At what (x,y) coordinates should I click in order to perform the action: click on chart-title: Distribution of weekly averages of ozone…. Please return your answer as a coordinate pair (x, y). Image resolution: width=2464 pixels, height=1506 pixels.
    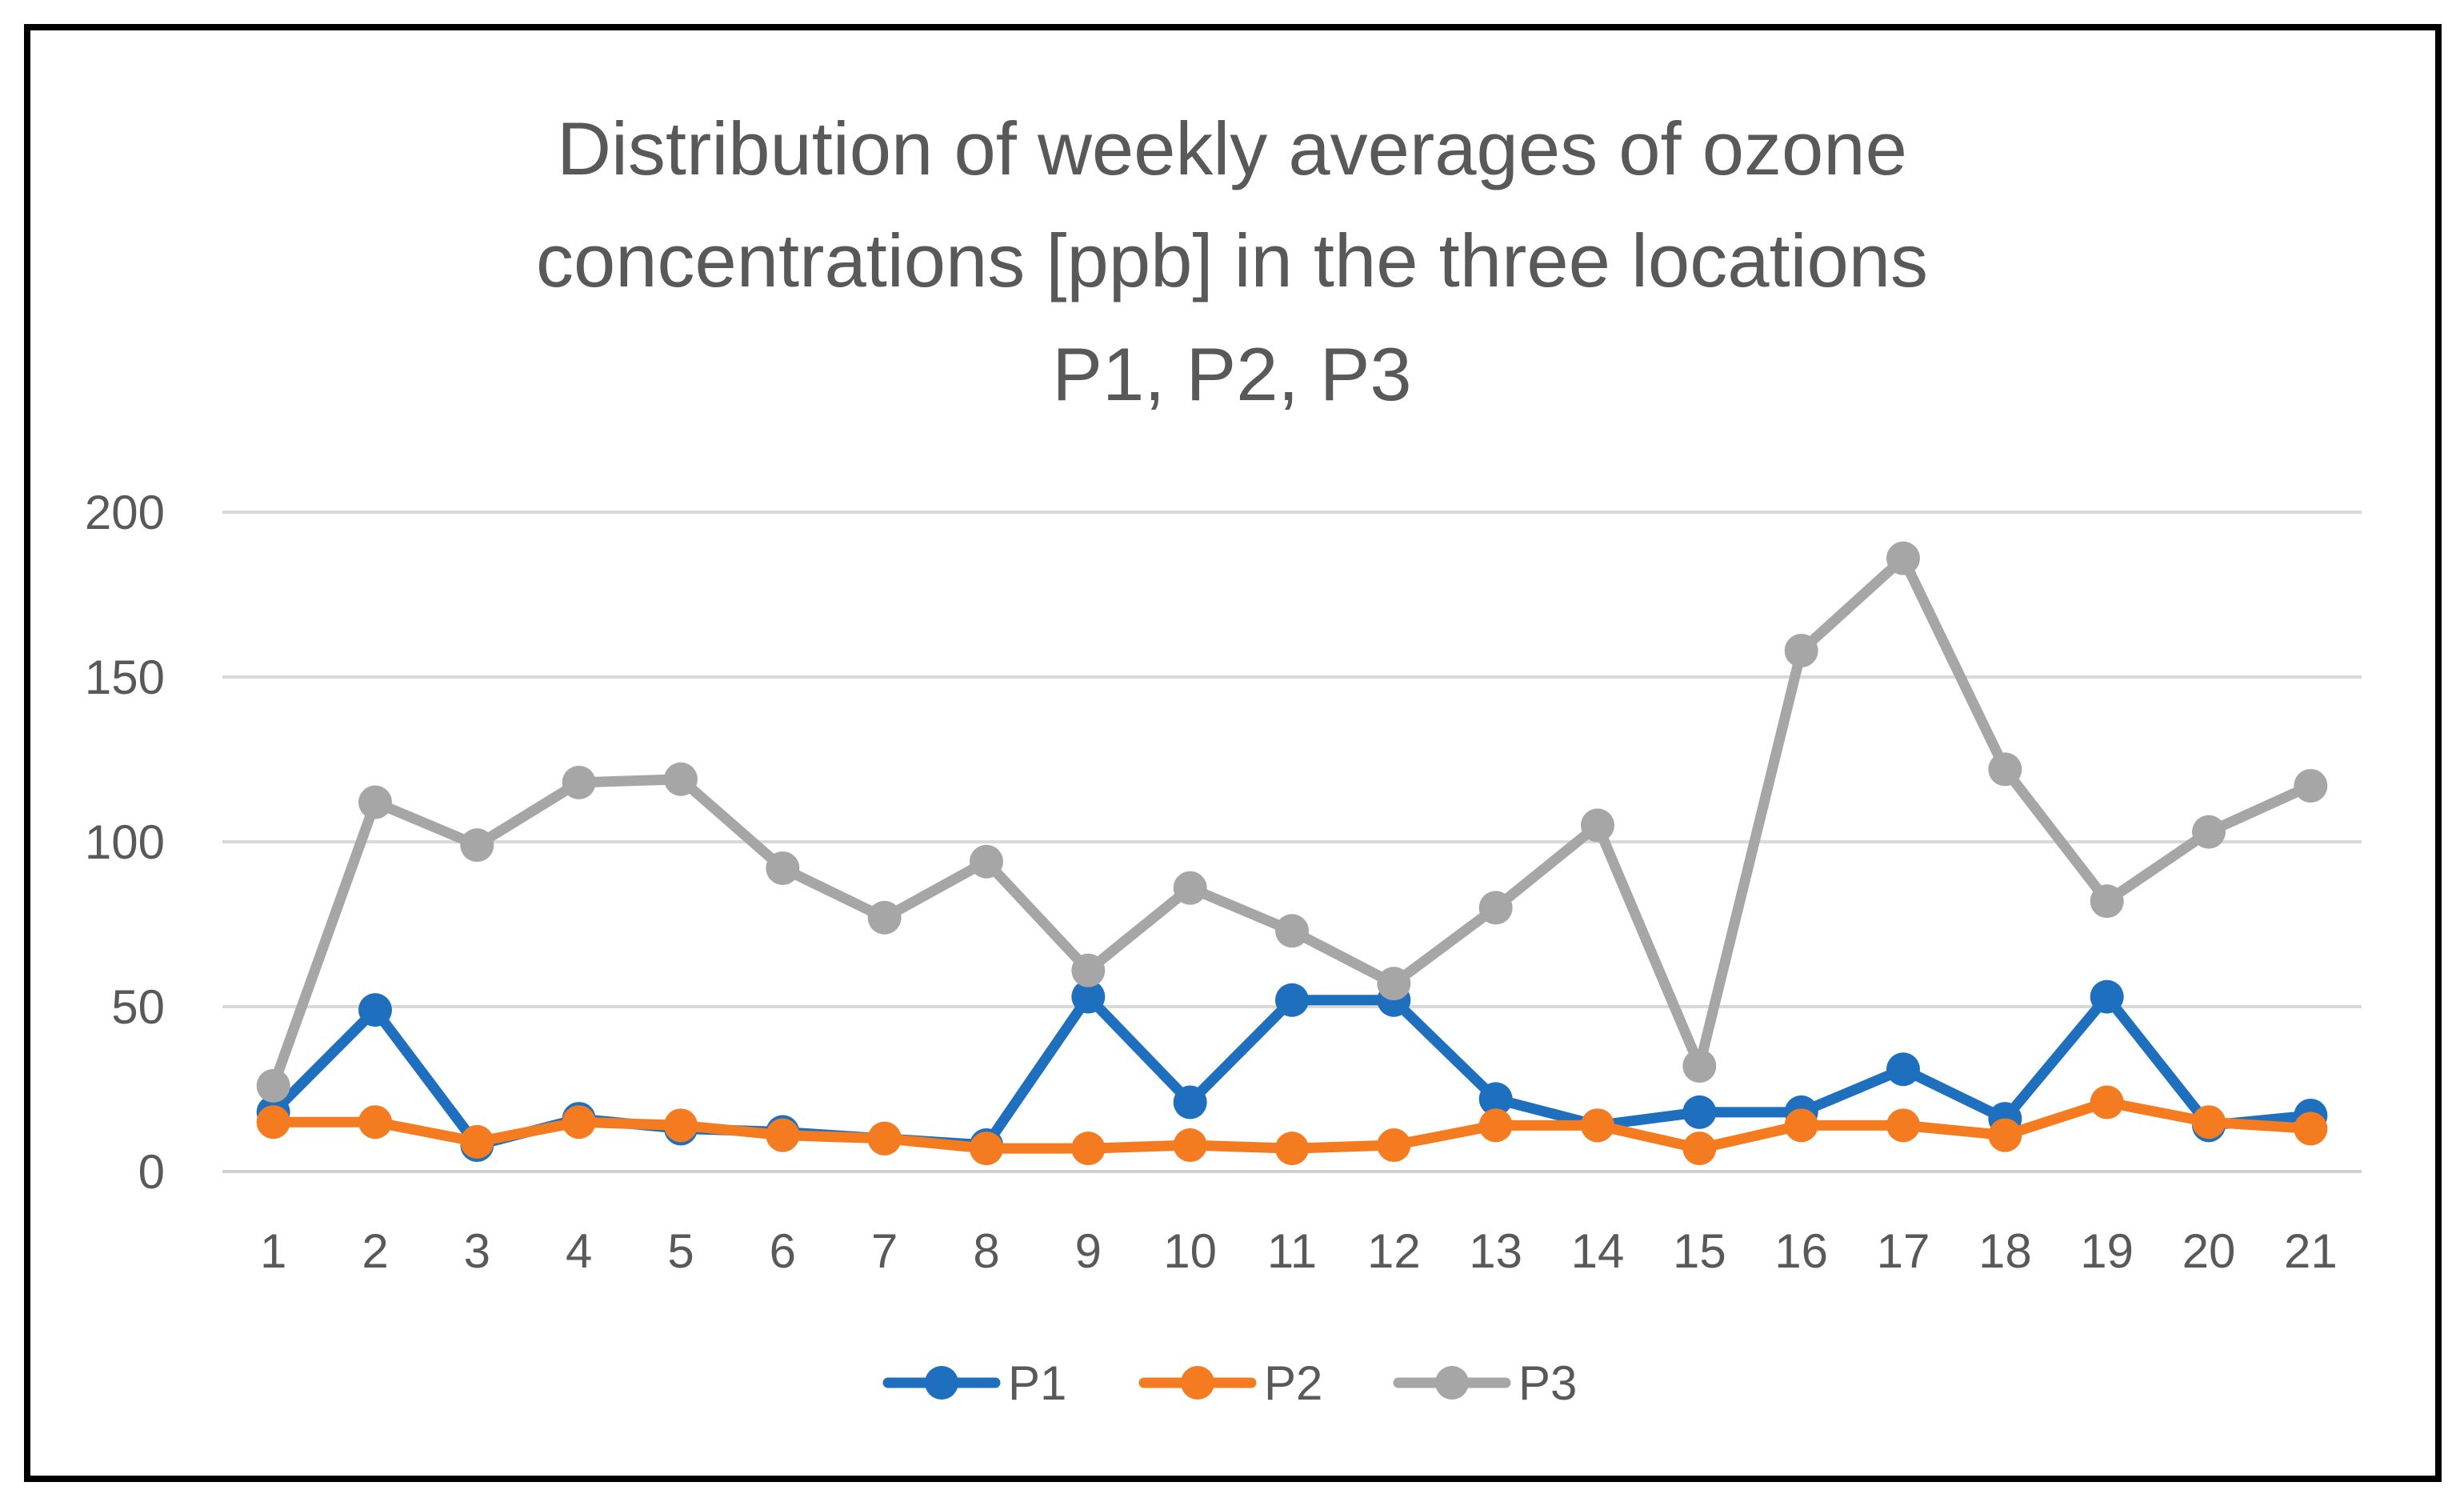
    Looking at the image, I should click on (1232, 261).